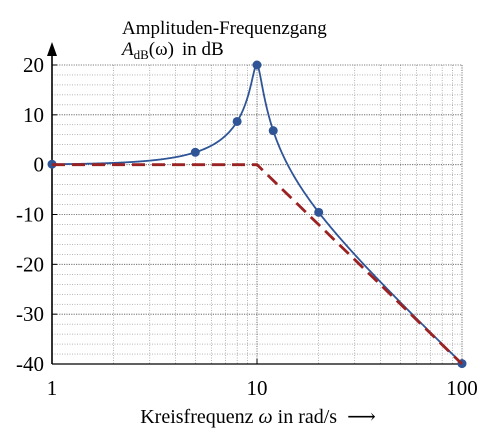 The width and height of the screenshot is (492, 431). What do you see at coordinates (30, 264) in the screenshot?
I see `y-tick-label: -20` at bounding box center [30, 264].